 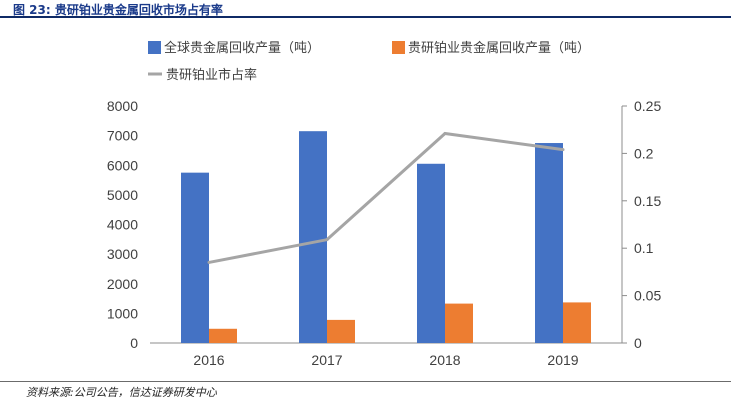 What do you see at coordinates (122, 136) in the screenshot?
I see `y-left-tick-label: 7000` at bounding box center [122, 136].